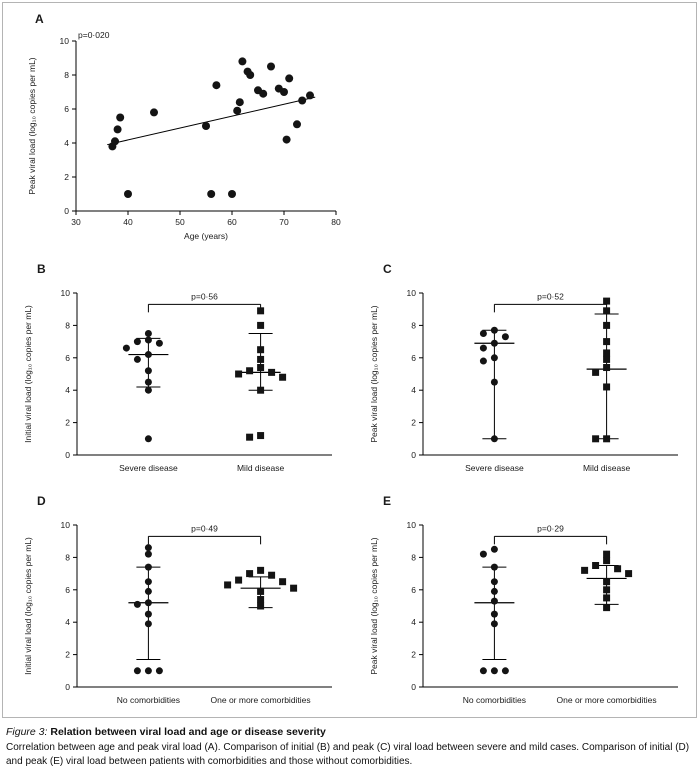  What do you see at coordinates (387, 501) in the screenshot?
I see `svg-text: E` at bounding box center [387, 501].